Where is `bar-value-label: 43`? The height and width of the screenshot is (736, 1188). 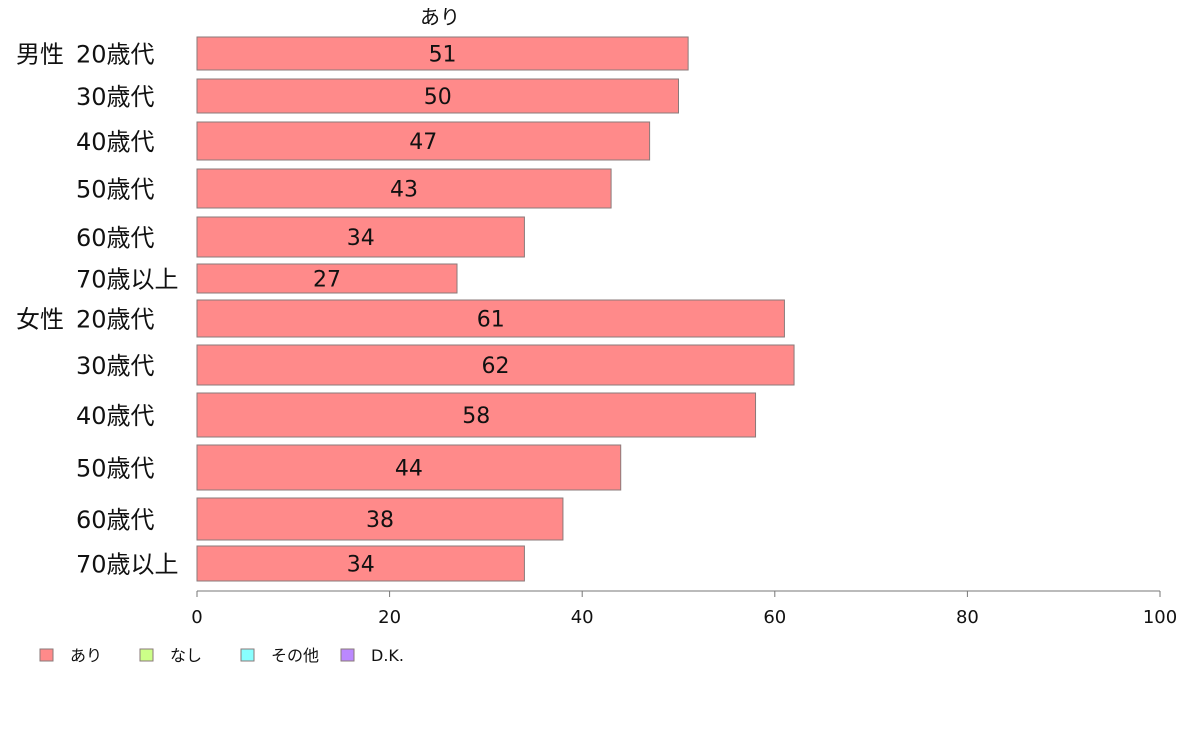
bar-value-label: 43 is located at coordinates (404, 190).